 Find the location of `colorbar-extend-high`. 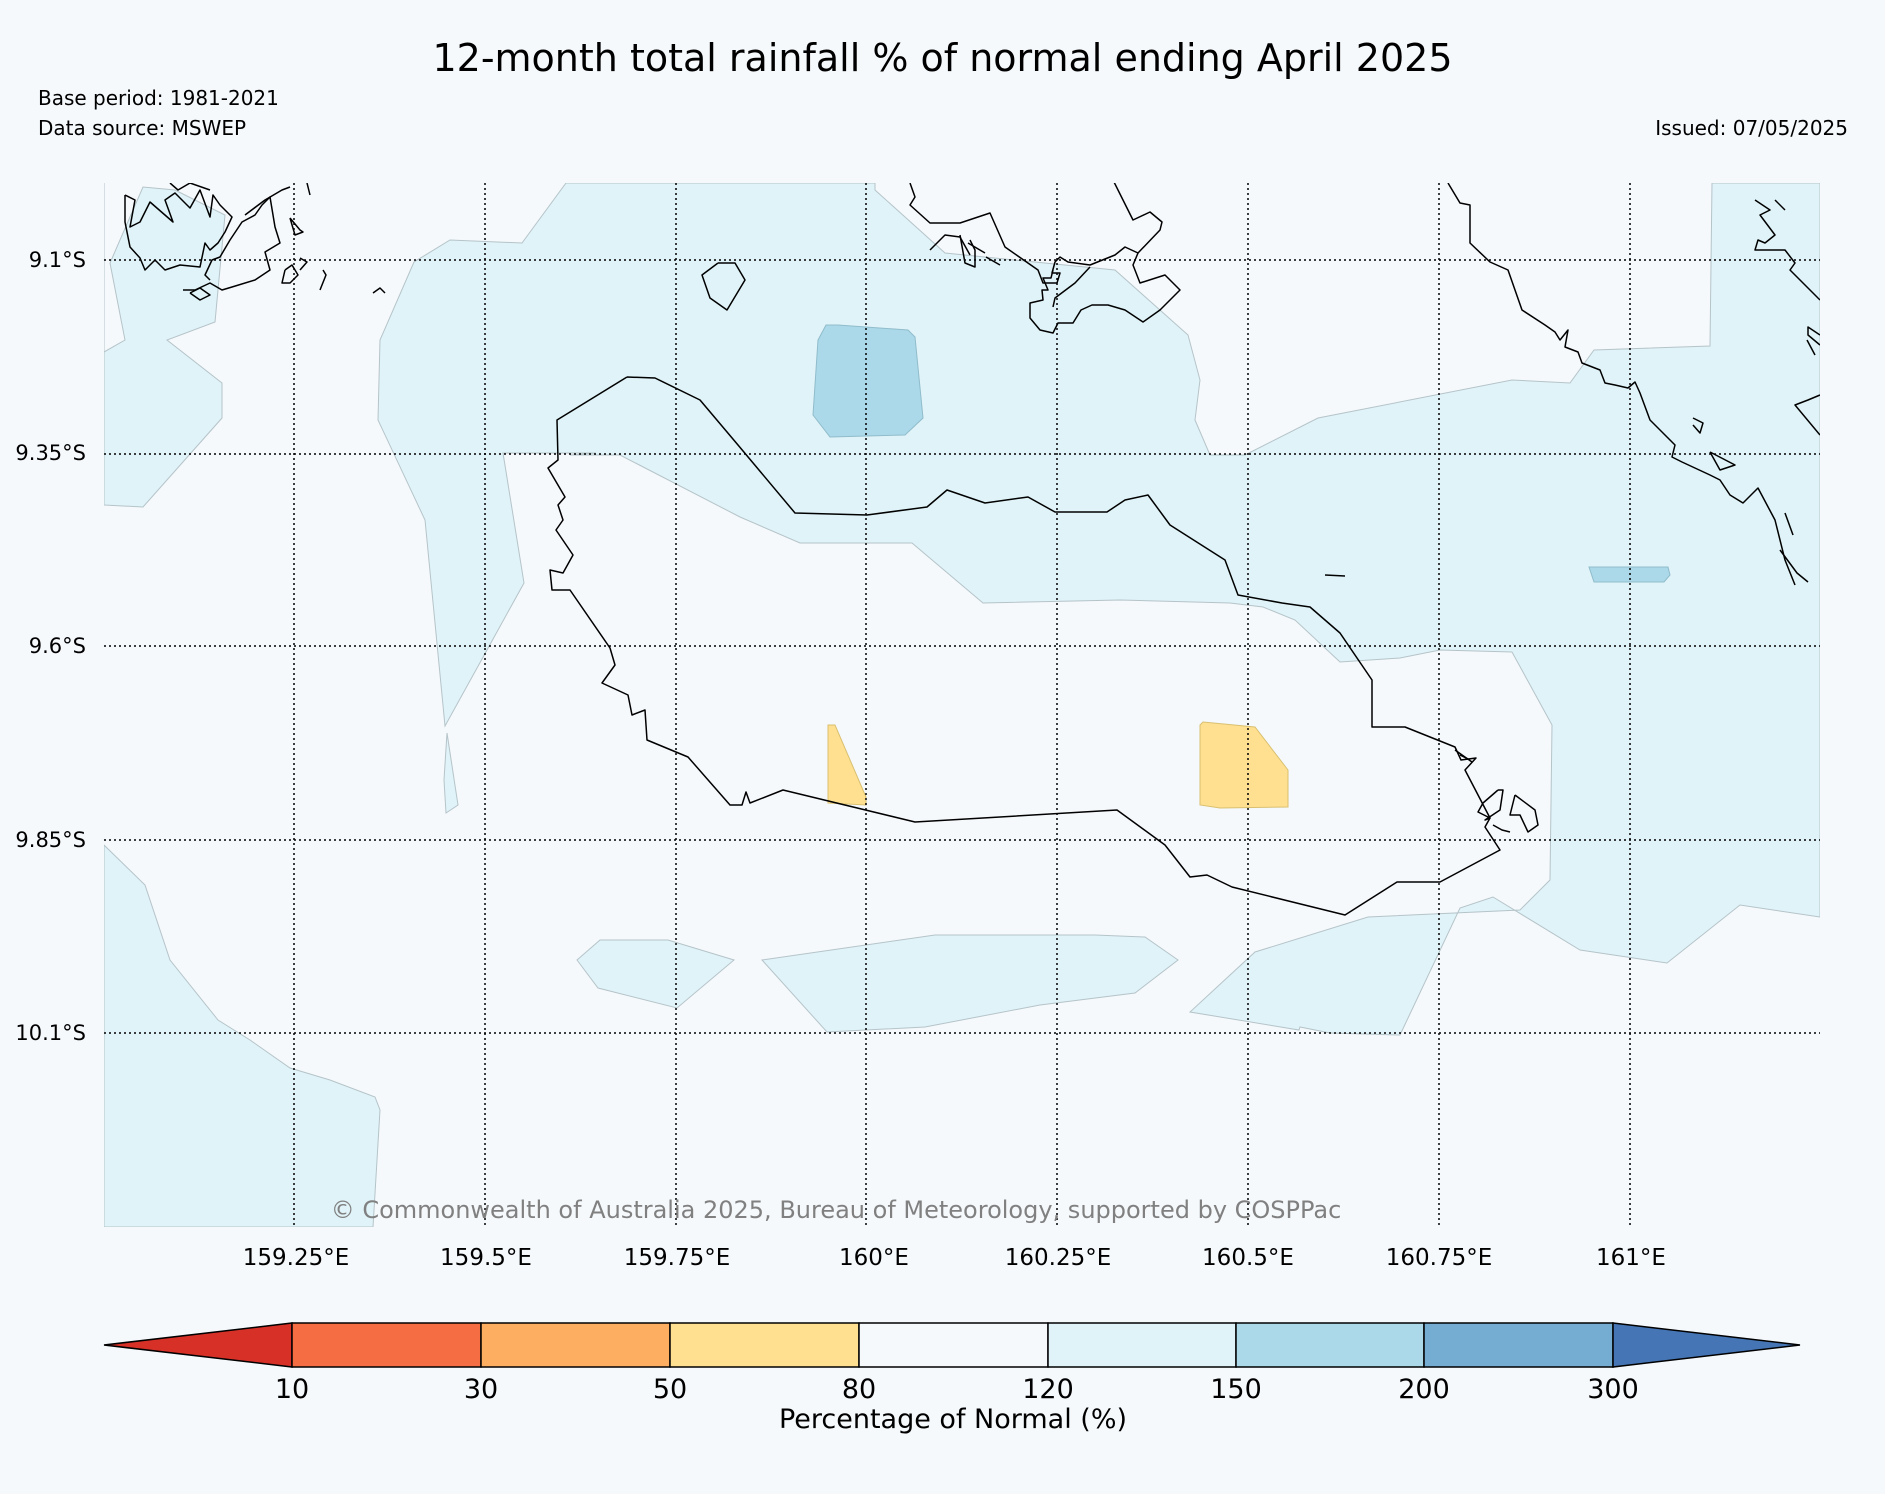

colorbar-extend-high is located at coordinates (1706, 1345).